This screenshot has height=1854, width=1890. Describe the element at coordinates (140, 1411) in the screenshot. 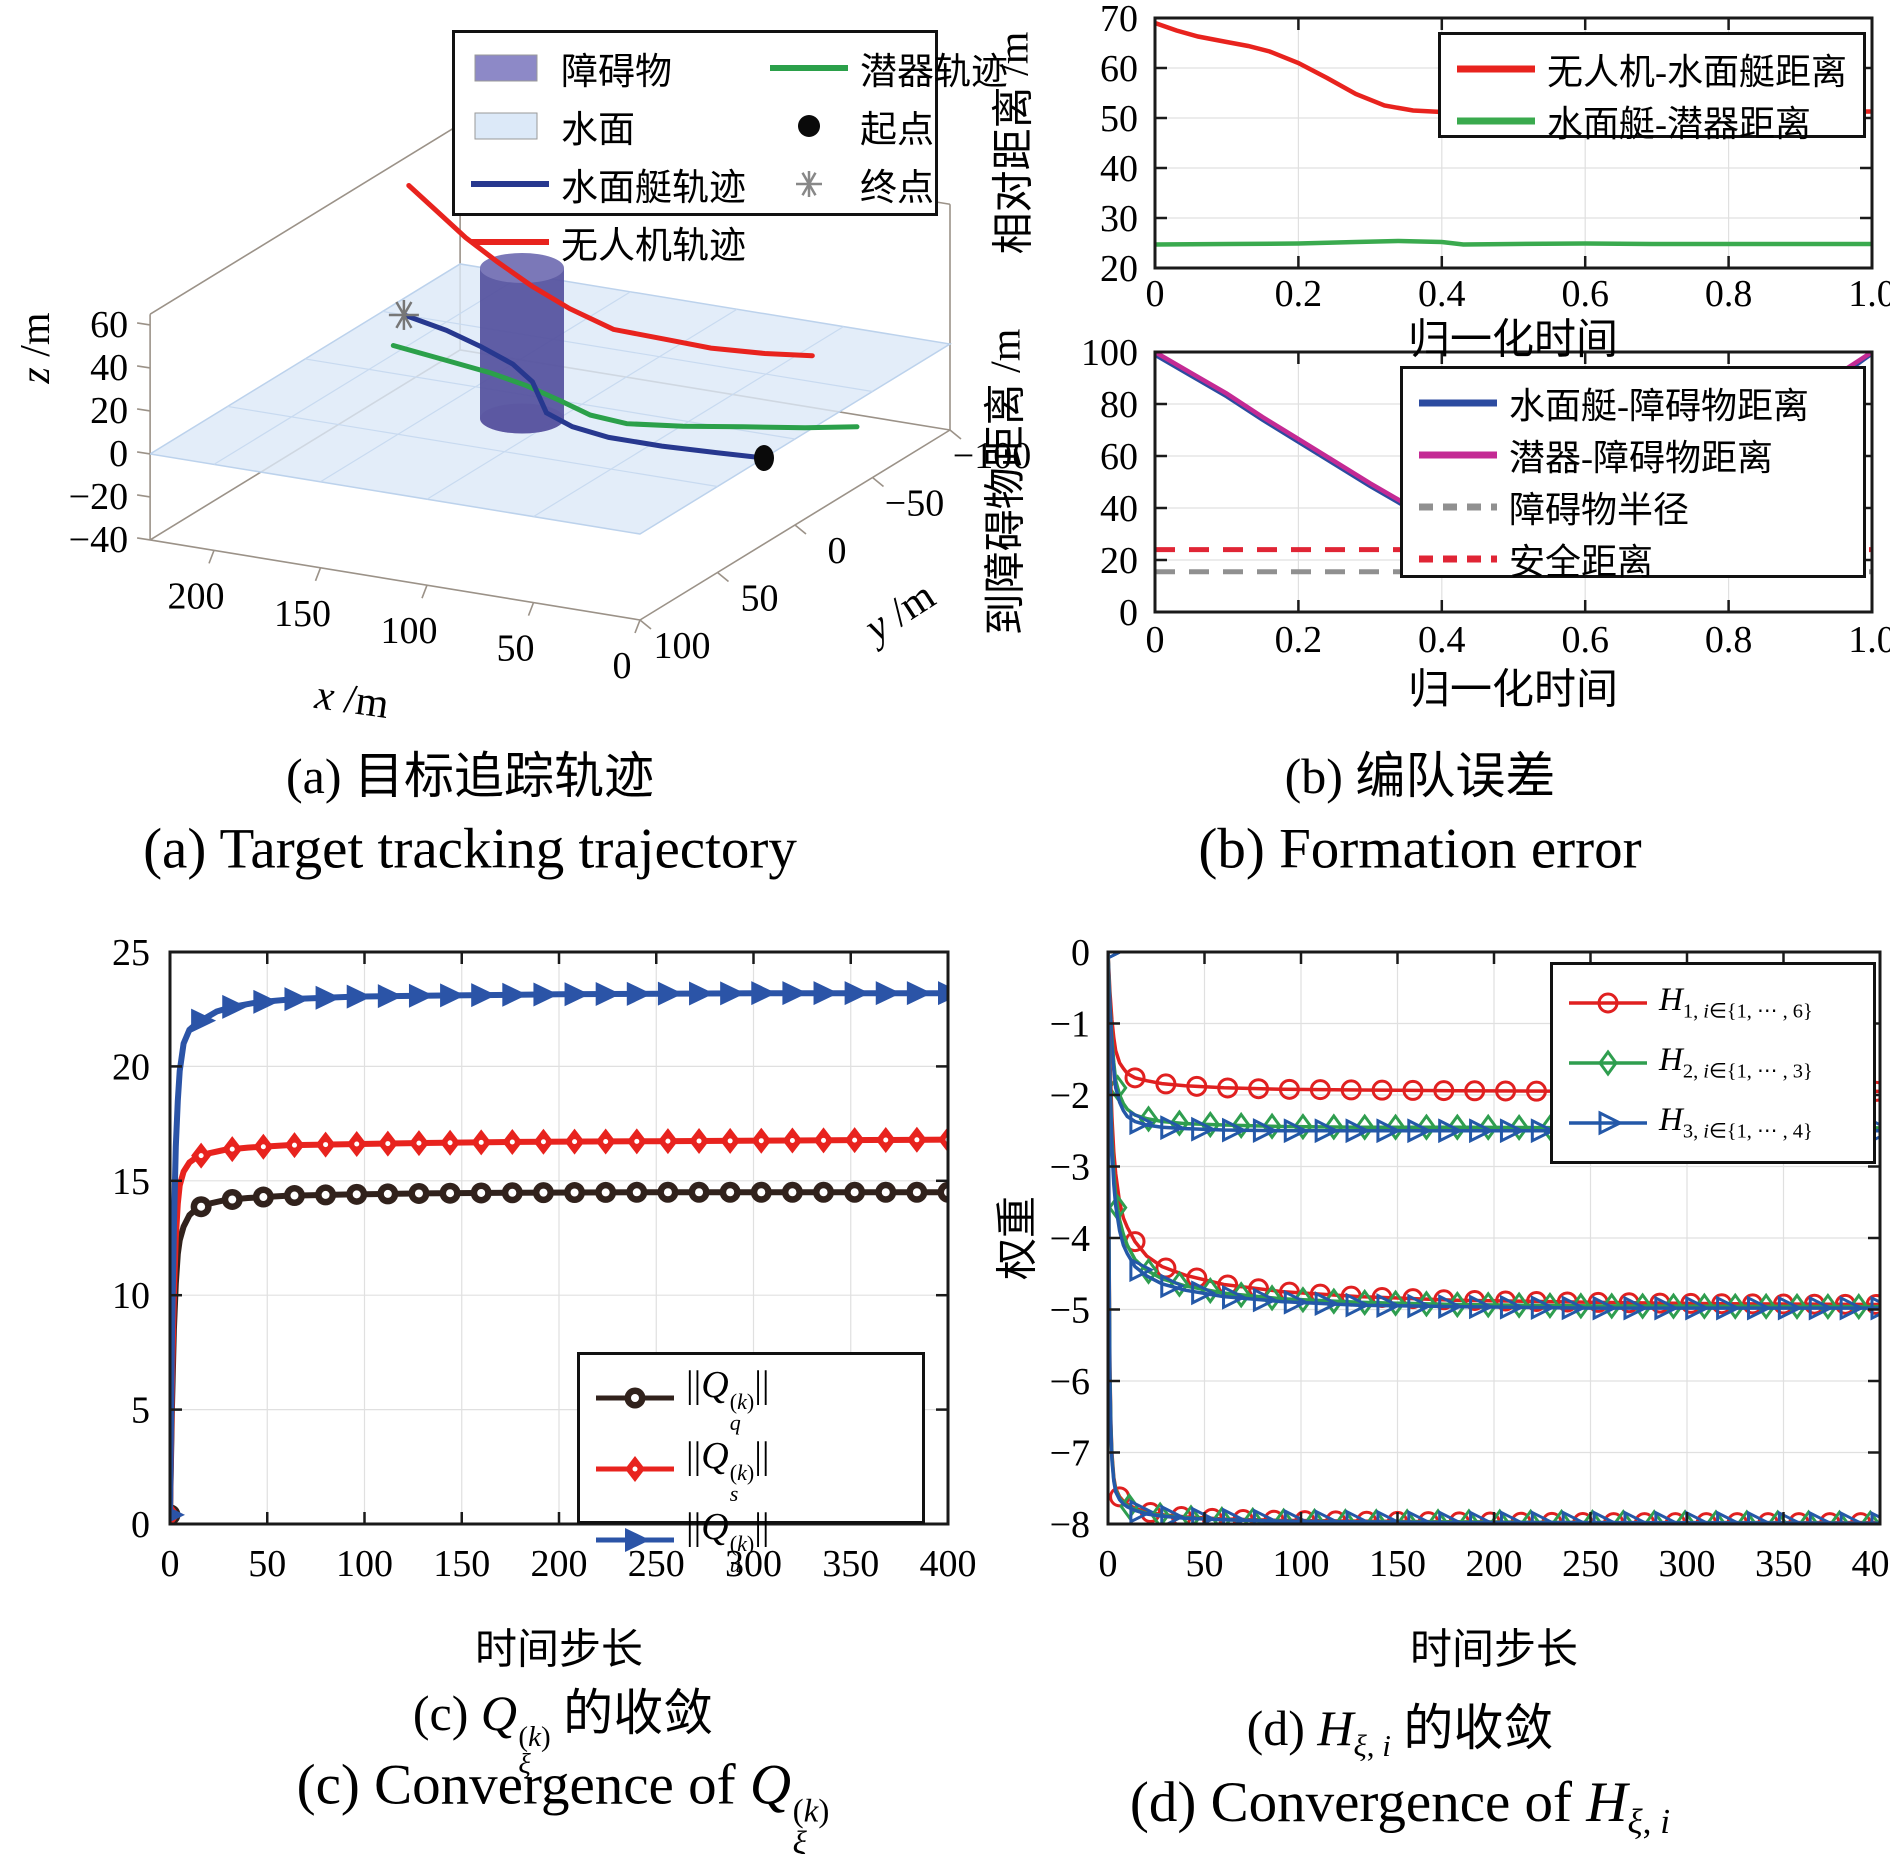

I see `tick-label: 5` at that location.